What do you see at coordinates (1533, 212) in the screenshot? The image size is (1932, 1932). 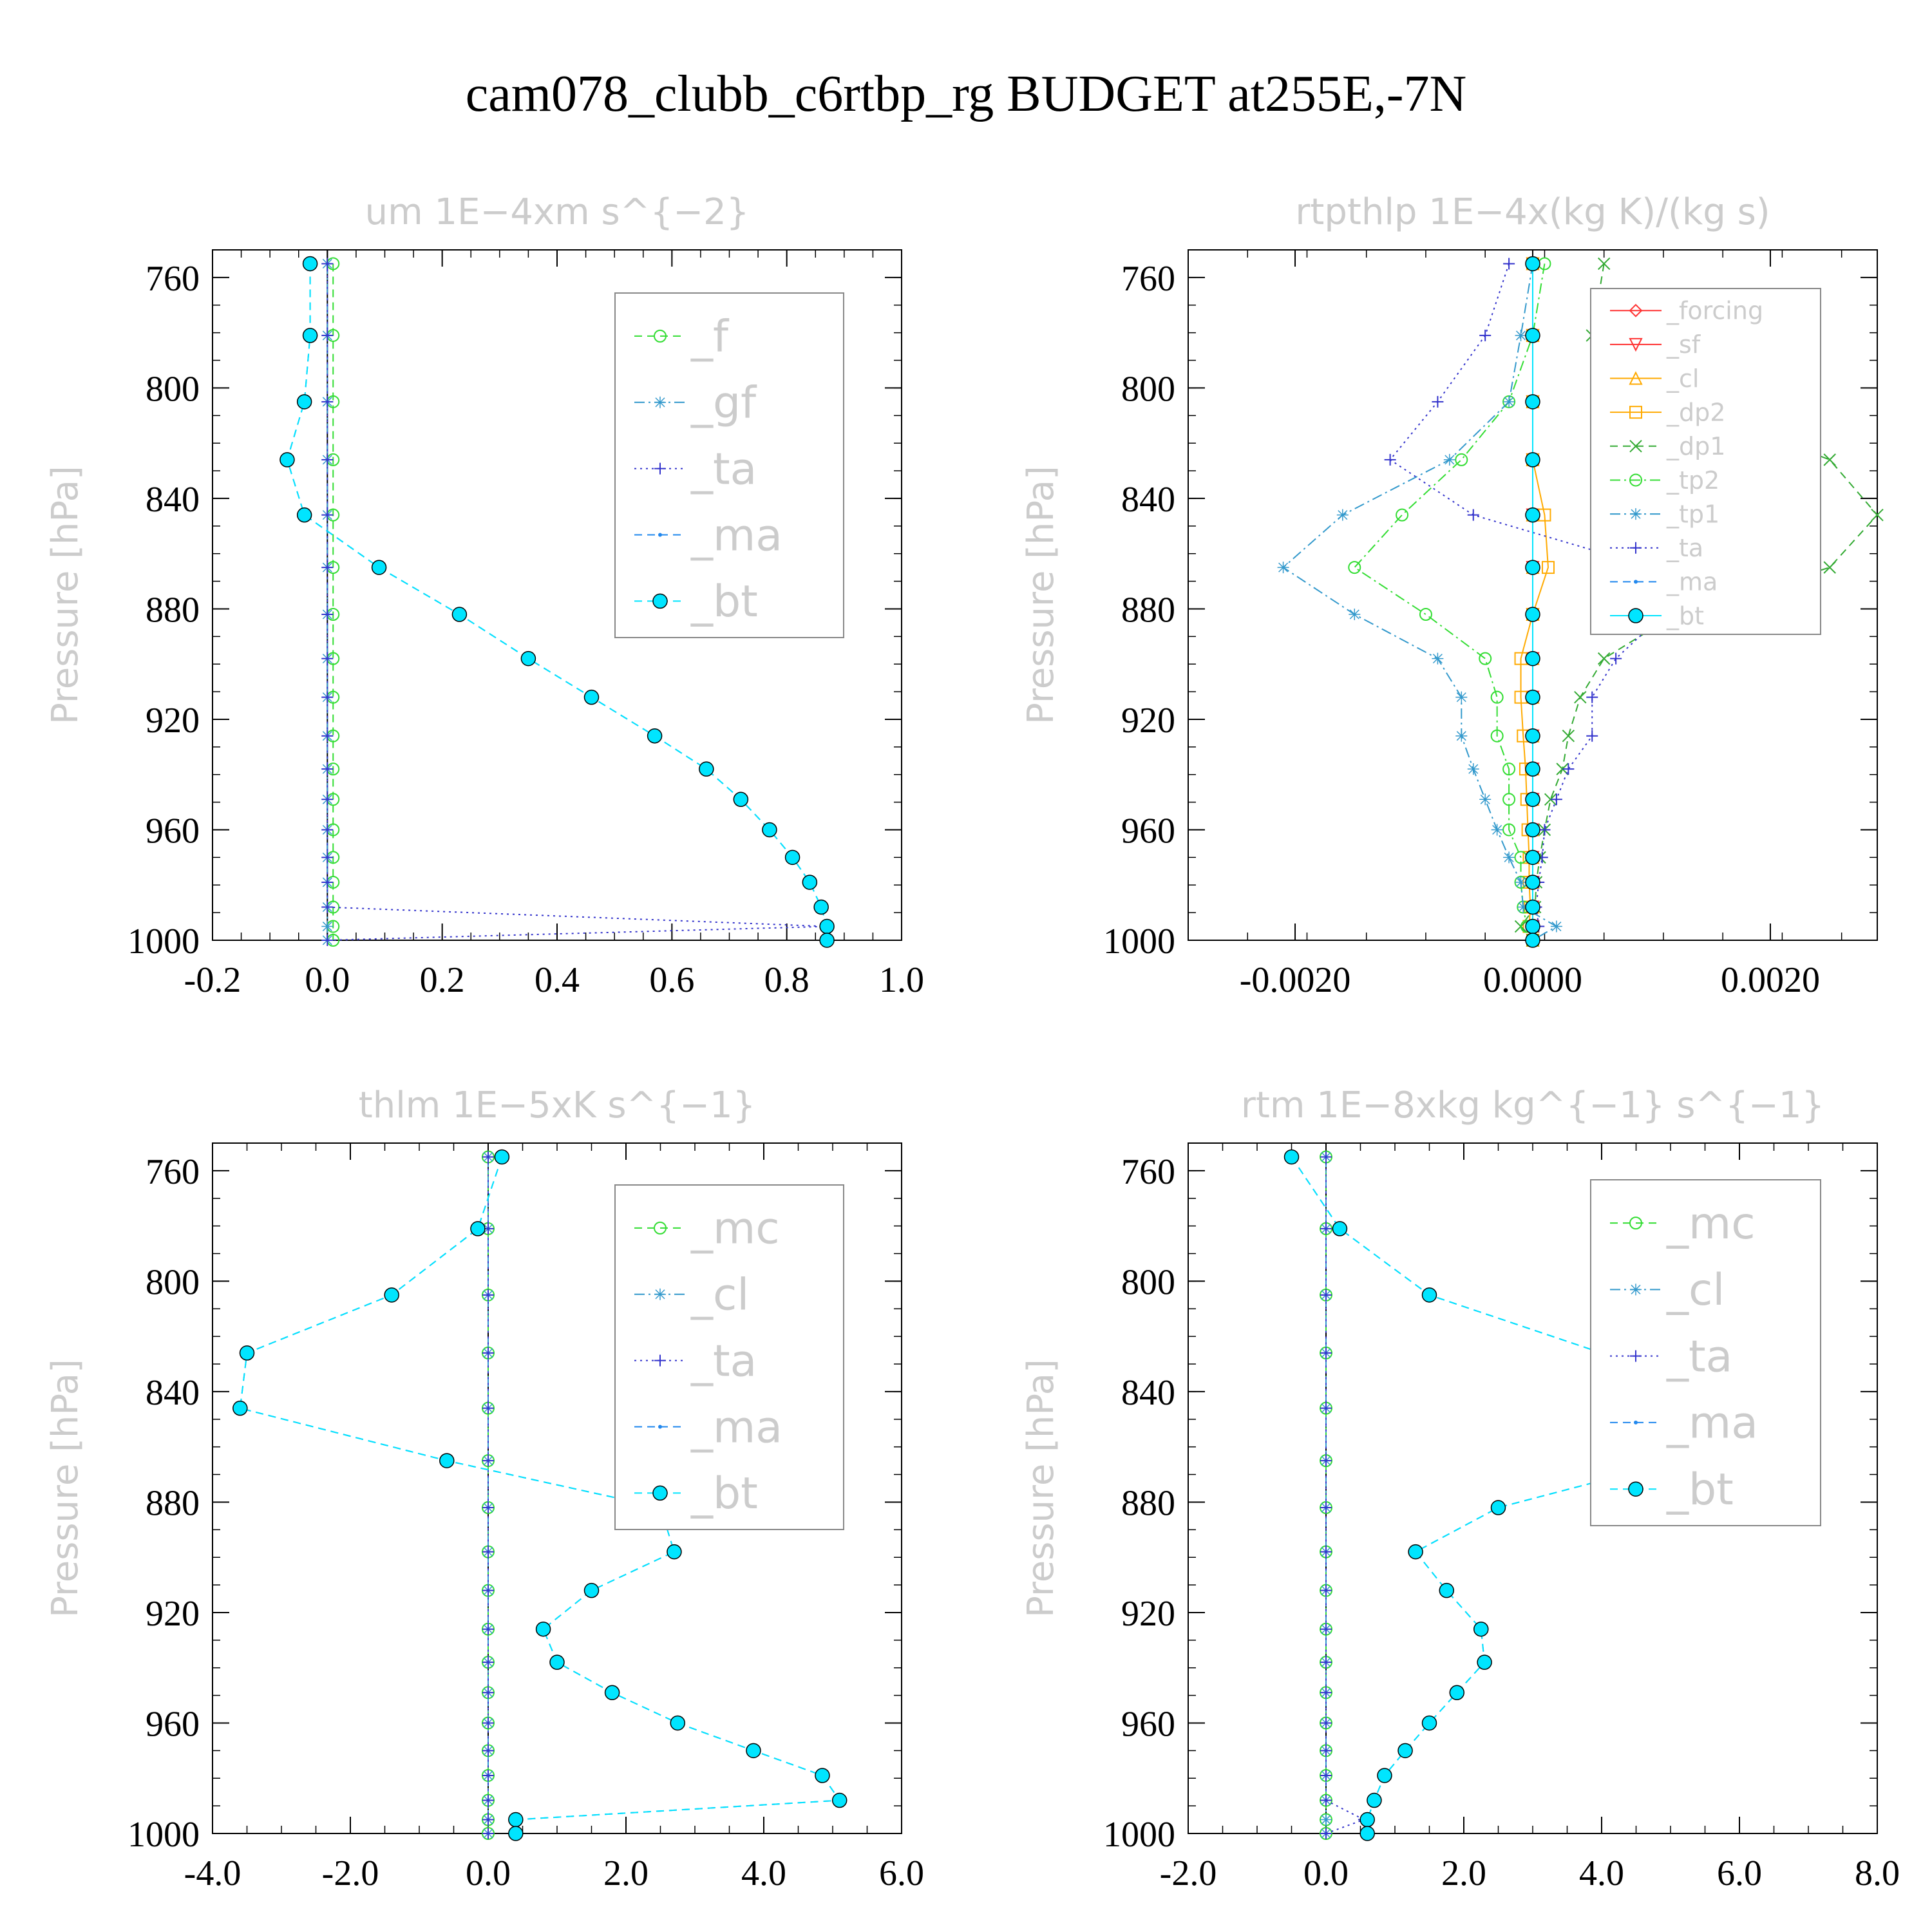 I see `panel-title: rtpthlp 1E−4x(kg K)/(kg s)` at bounding box center [1533, 212].